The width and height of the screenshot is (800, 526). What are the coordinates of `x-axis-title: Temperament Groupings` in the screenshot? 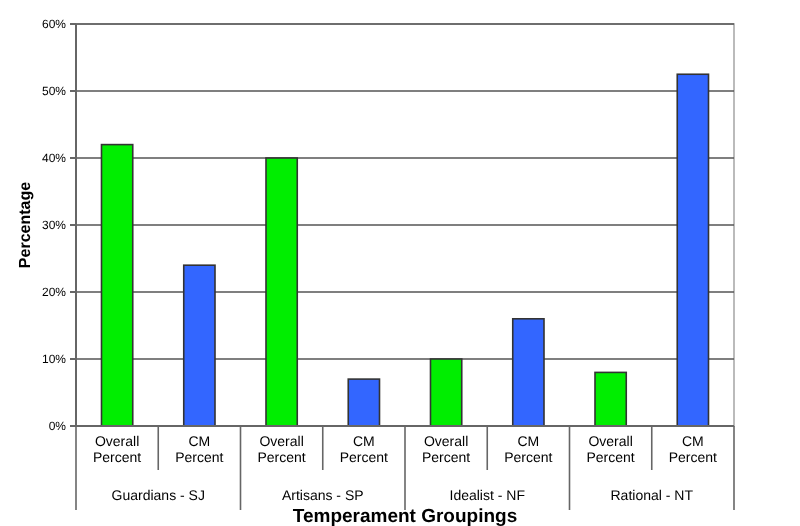 It's located at (405, 516).